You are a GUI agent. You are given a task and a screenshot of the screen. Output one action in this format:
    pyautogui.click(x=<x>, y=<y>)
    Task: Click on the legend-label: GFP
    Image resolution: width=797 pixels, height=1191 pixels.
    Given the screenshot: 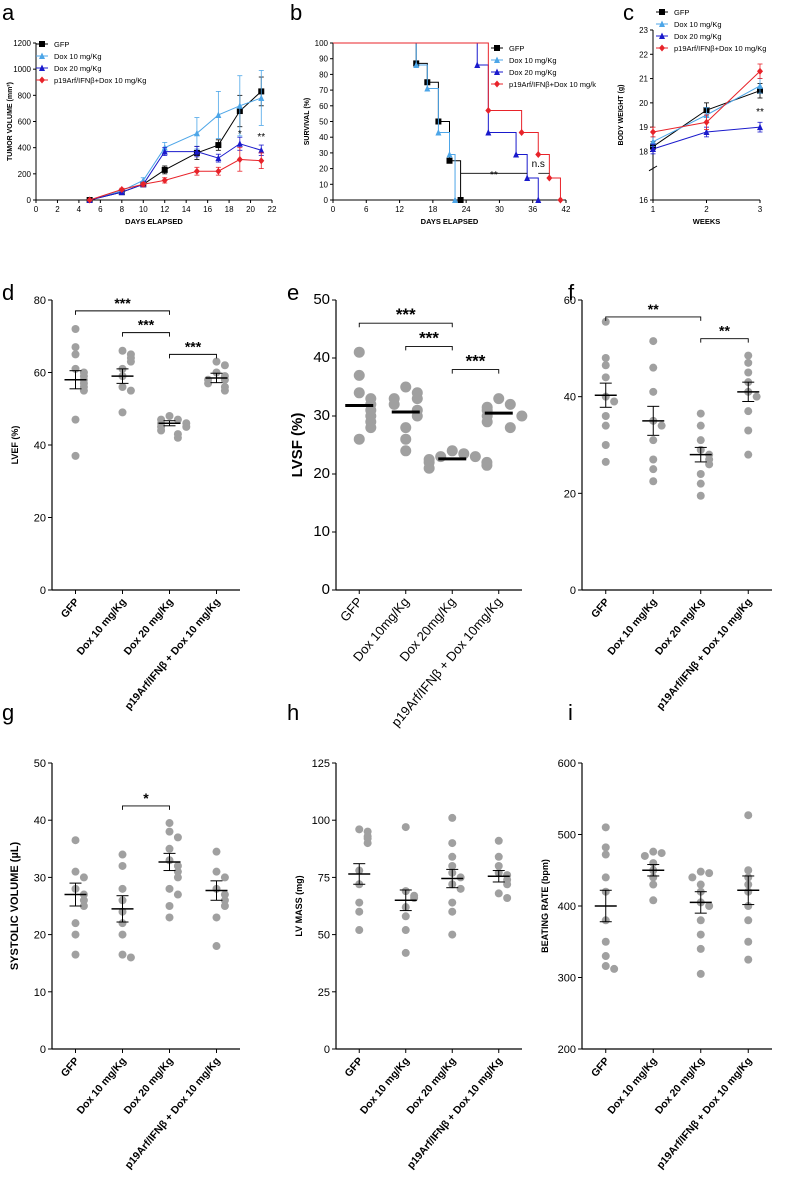 What is the action you would take?
    pyautogui.click(x=61, y=44)
    